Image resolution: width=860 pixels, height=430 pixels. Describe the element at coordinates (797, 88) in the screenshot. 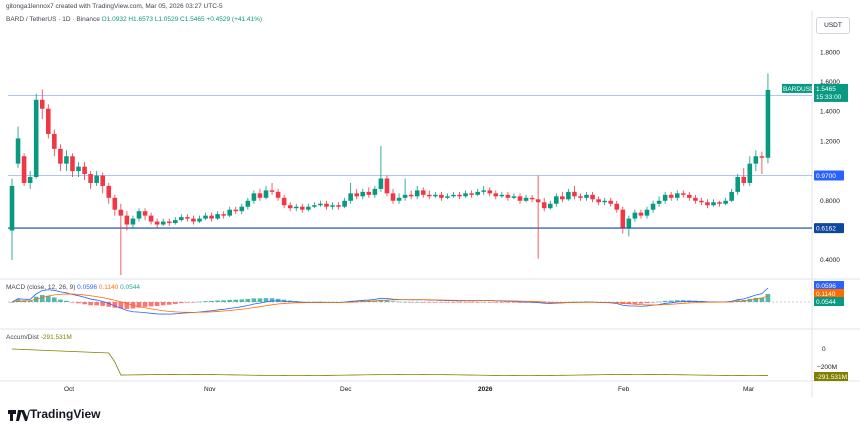

I see `symbol-tag-box` at that location.